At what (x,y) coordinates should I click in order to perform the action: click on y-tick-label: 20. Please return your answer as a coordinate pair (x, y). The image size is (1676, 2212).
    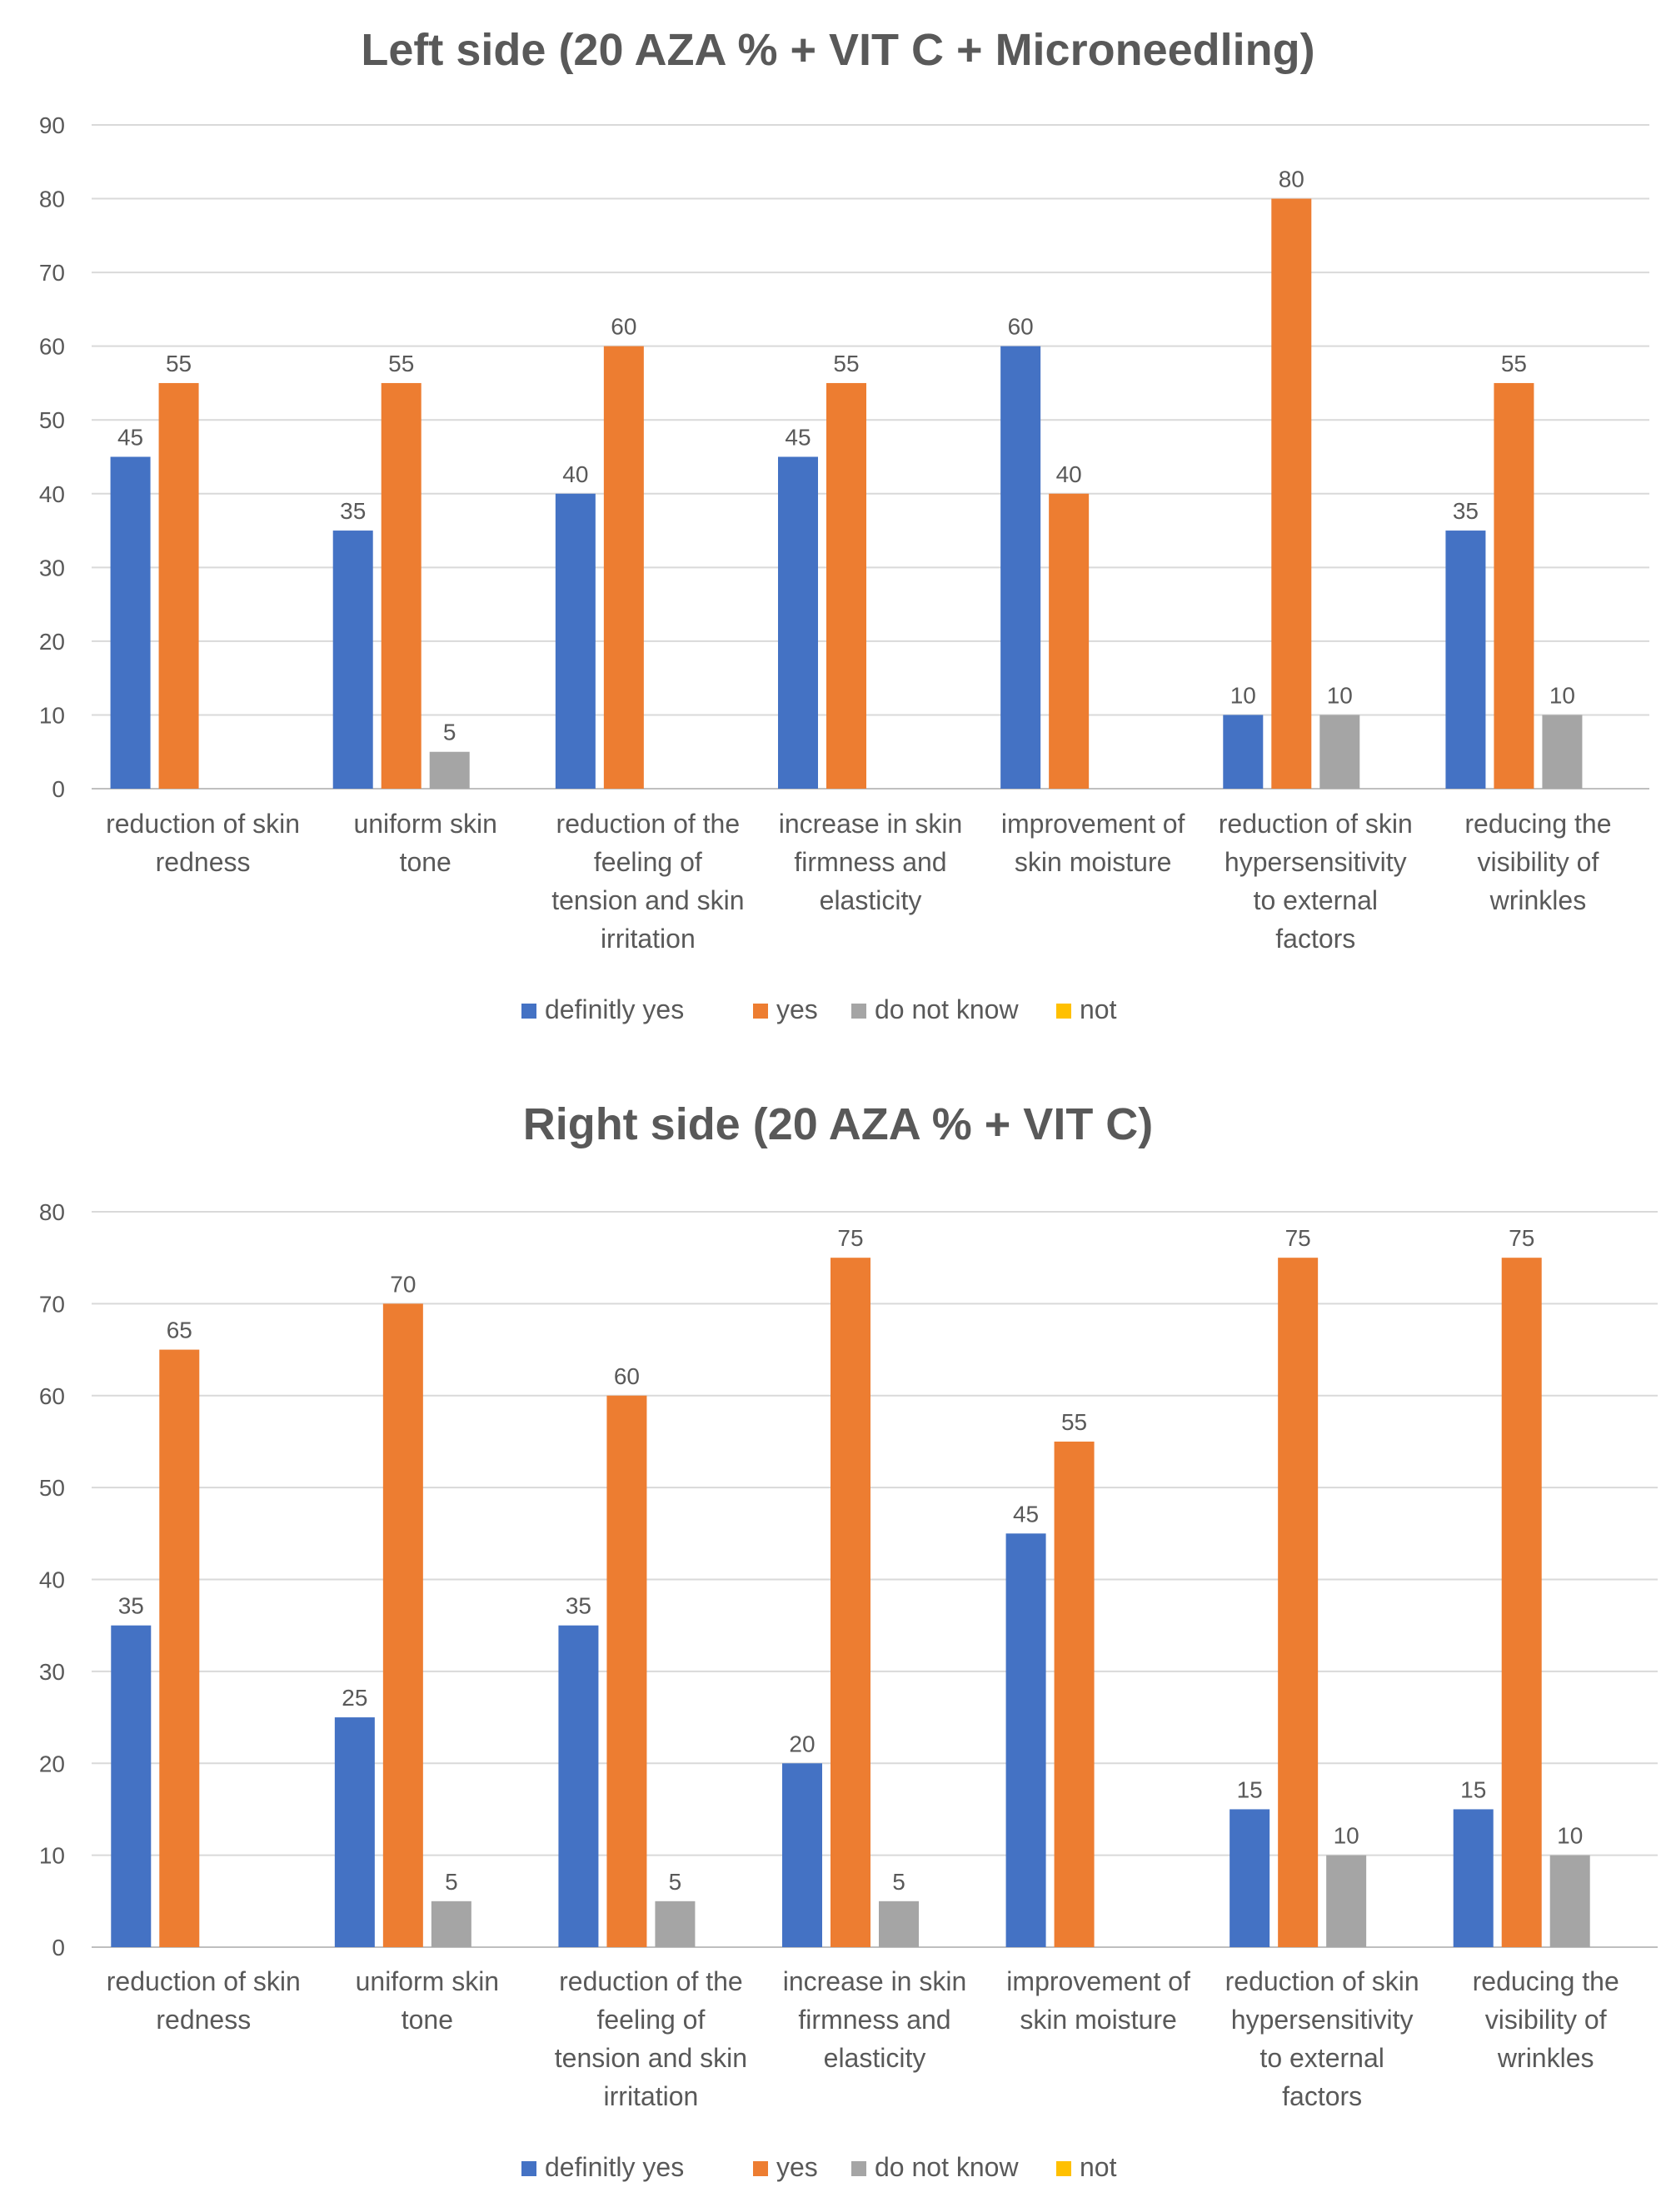
    Looking at the image, I should click on (52, 1763).